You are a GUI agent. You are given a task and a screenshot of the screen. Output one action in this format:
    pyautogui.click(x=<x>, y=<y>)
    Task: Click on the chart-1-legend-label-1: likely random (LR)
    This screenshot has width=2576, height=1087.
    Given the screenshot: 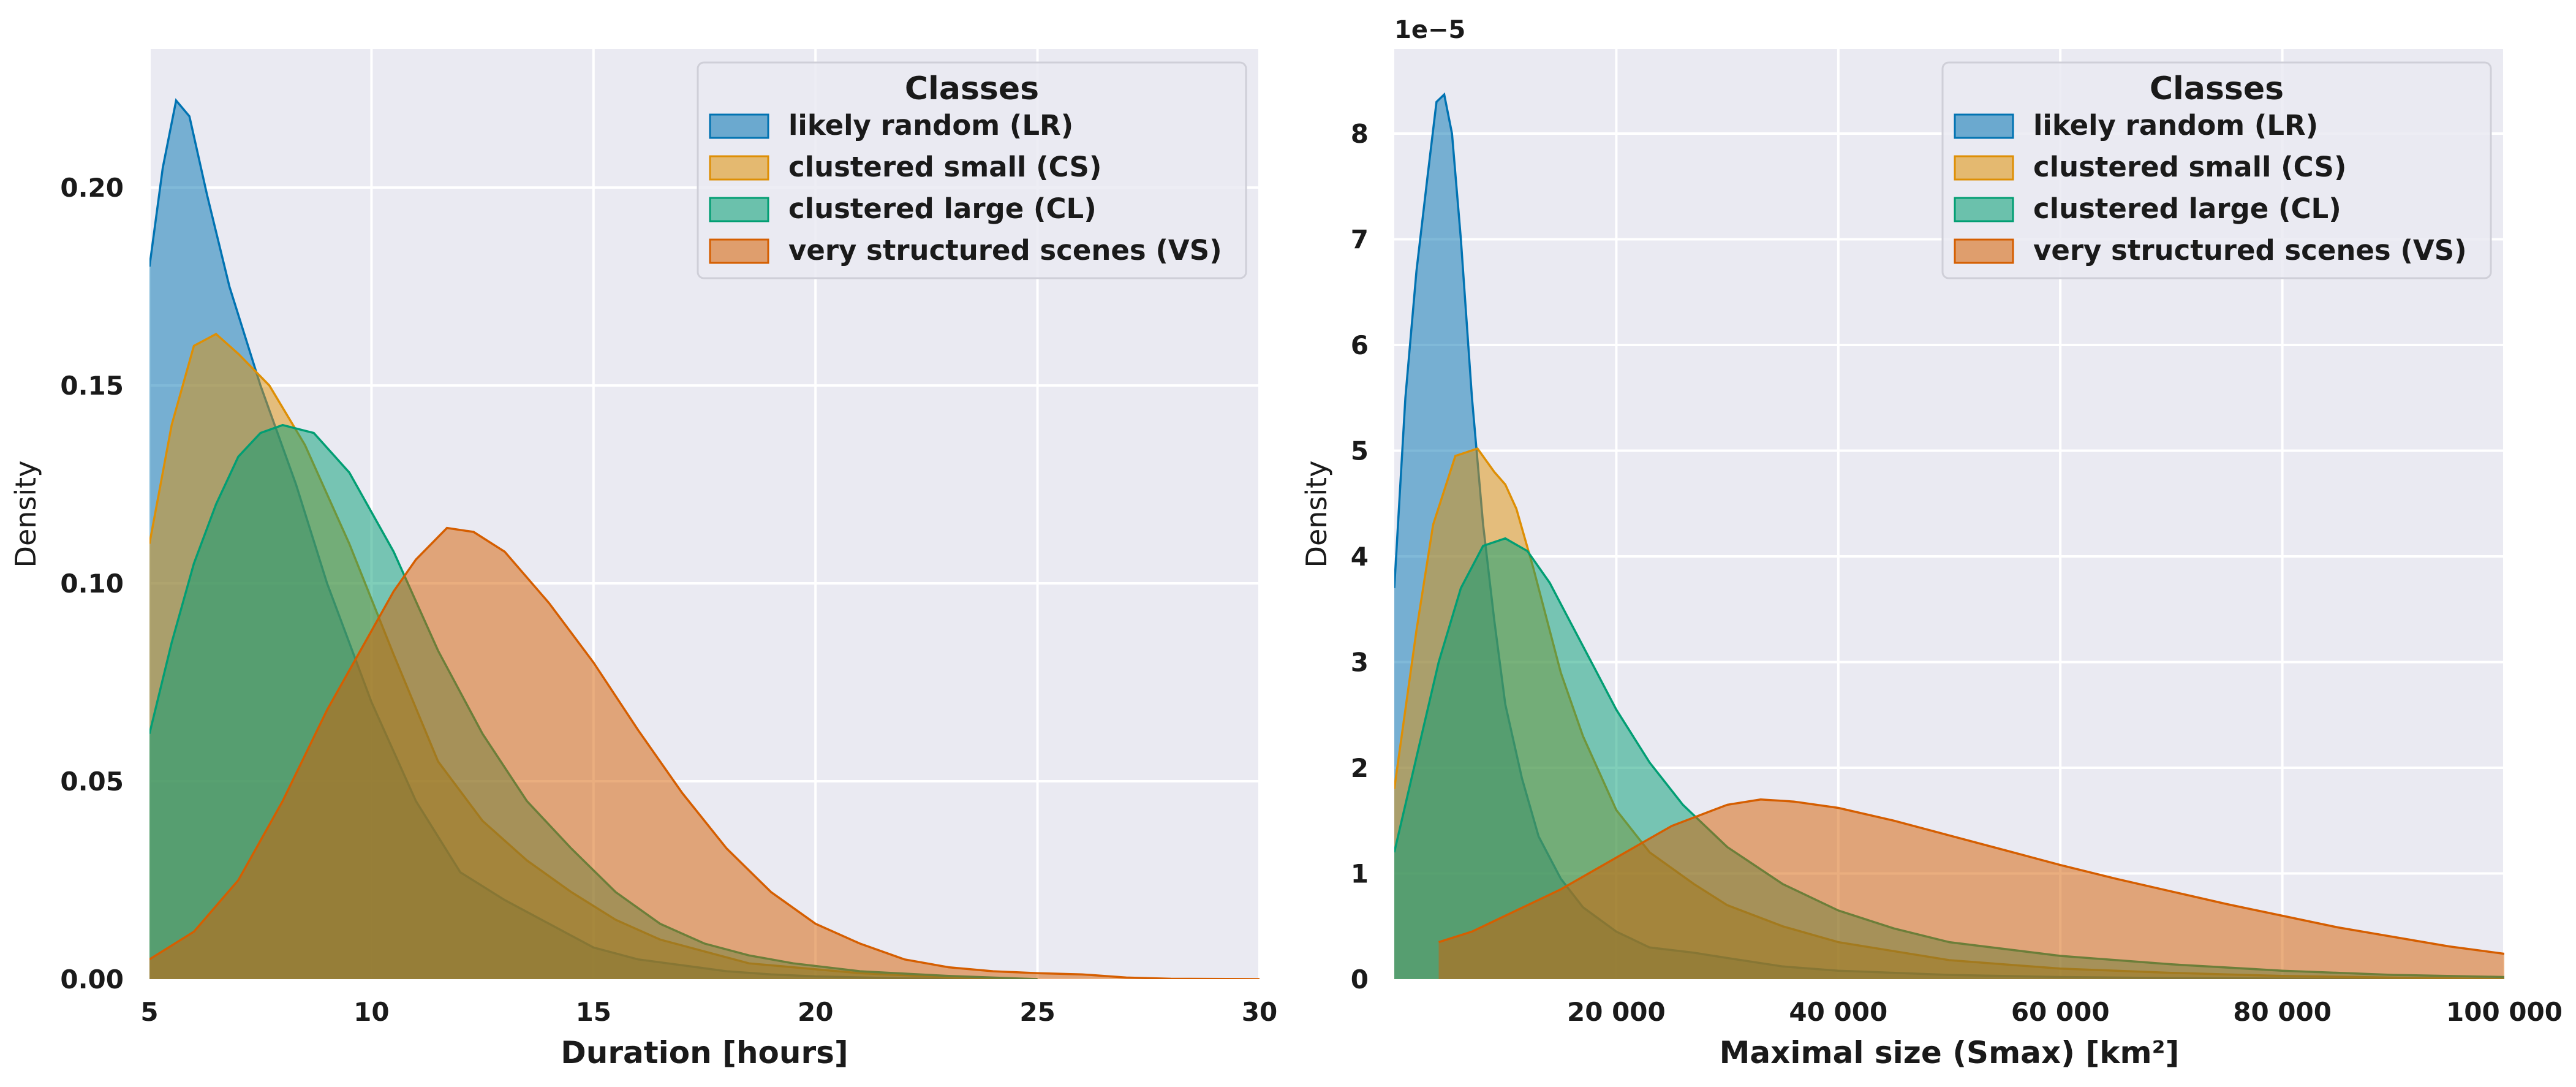 What is the action you would take?
    pyautogui.click(x=930, y=126)
    